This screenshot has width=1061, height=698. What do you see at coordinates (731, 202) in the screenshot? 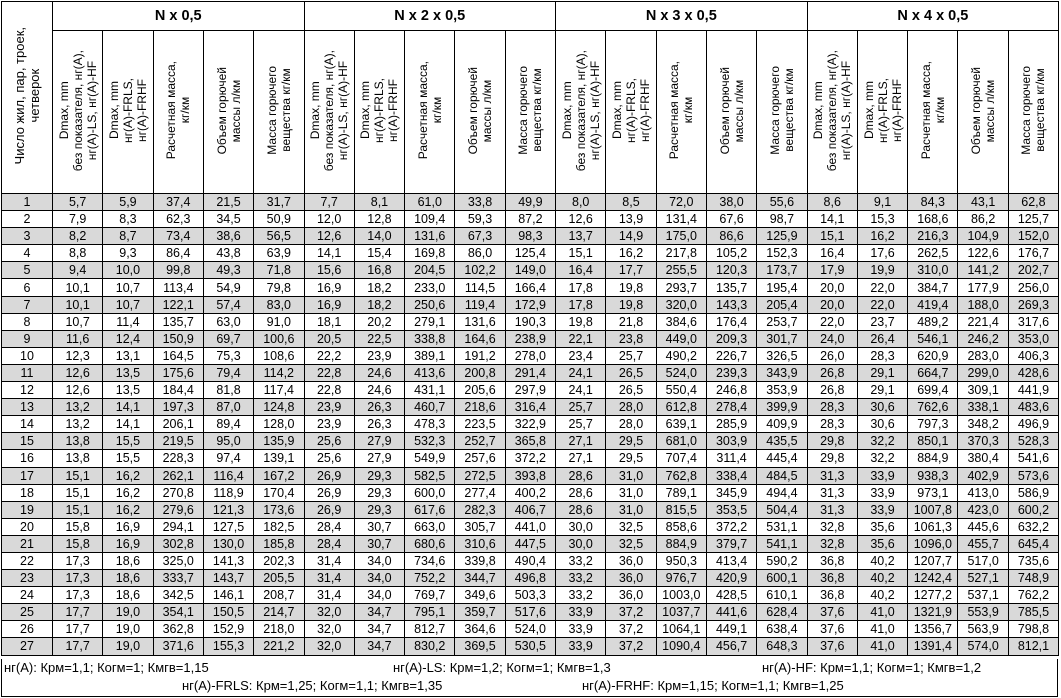
I see `table-cell: 38,0` at bounding box center [731, 202].